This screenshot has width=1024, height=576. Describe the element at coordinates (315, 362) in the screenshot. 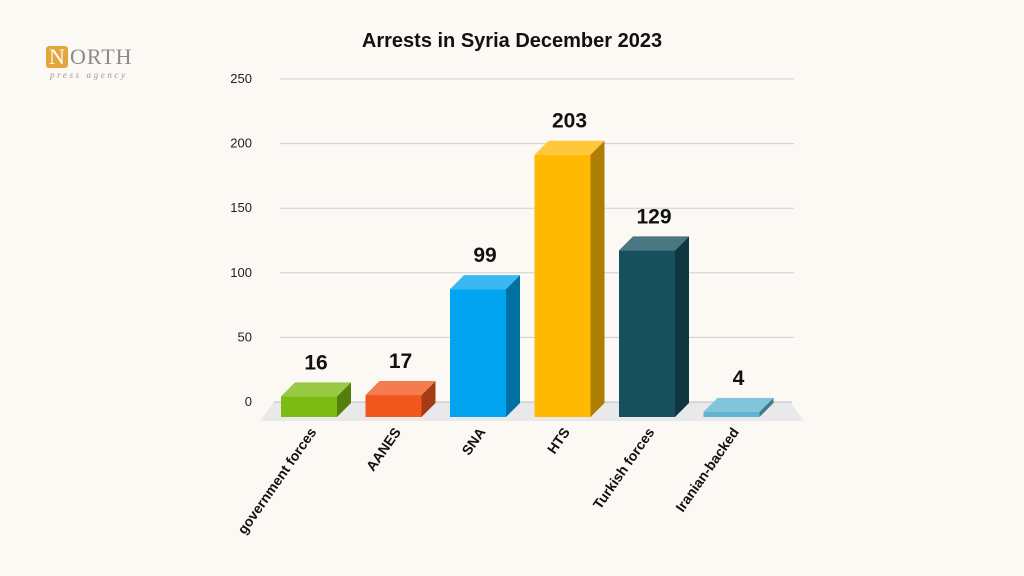

I see `data-label: 16` at that location.